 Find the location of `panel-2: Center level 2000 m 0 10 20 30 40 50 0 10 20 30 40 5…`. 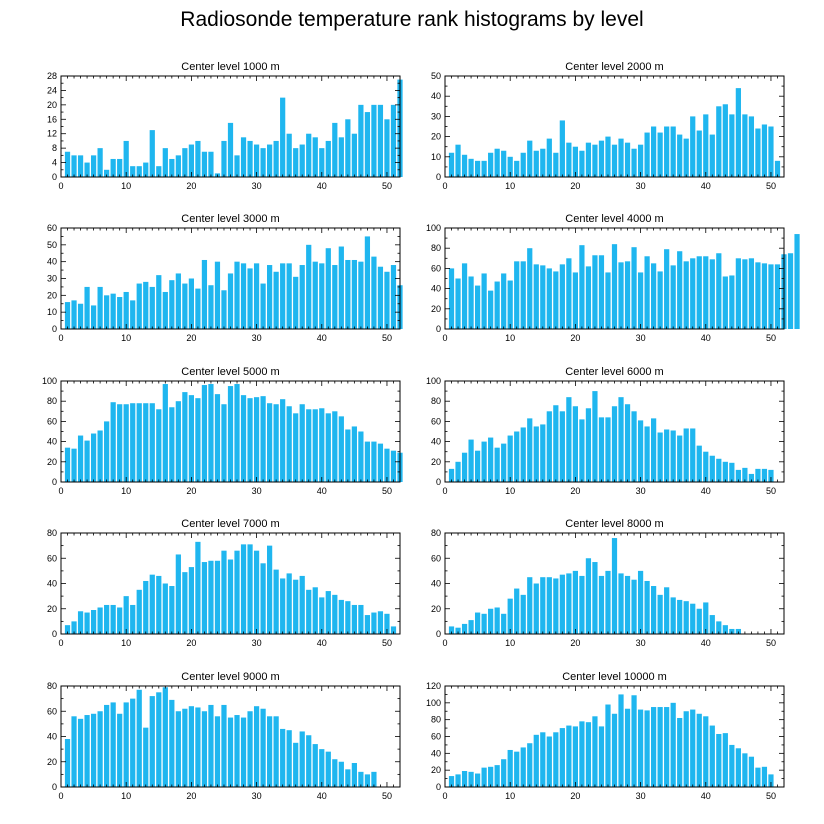

panel-2: Center level 2000 m 0 10 20 30 40 50 0 10 20 30 40 5… is located at coordinates (608, 126).